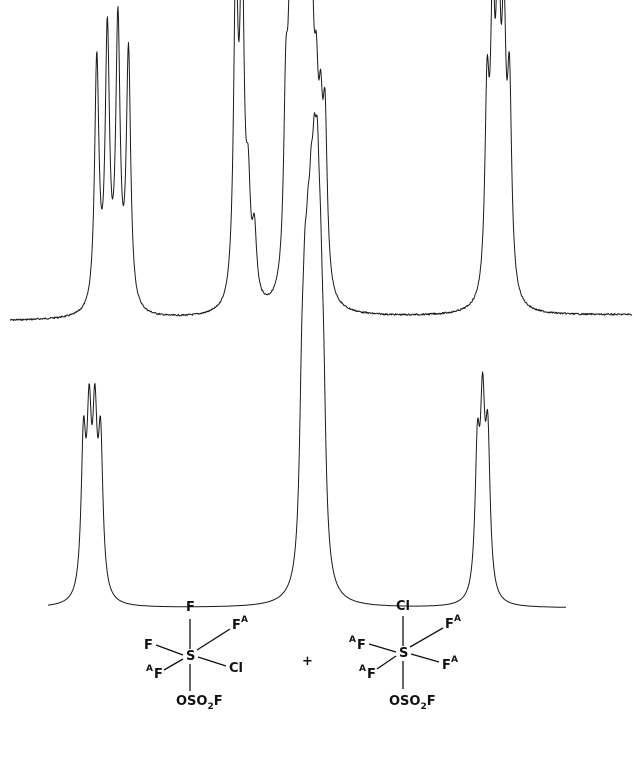  I want to click on structure-left: F F A S F F A Cl OSO2F, so click(196, 656).